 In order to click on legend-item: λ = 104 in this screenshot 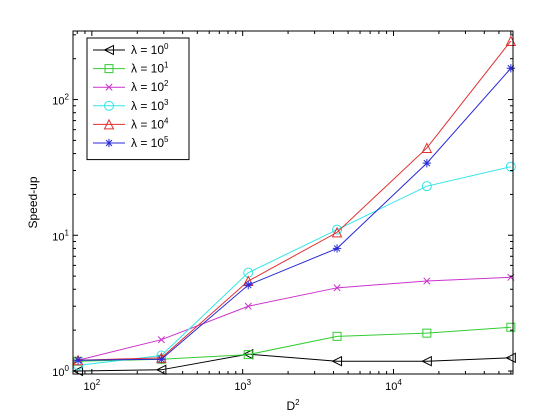, I will do `click(131, 123)`.